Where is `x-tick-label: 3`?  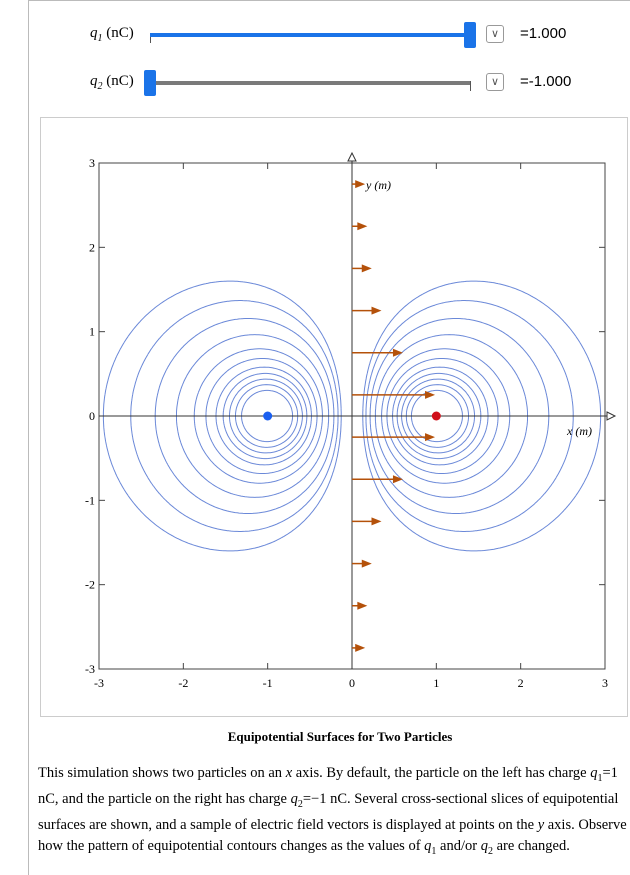
x-tick-label: 3 is located at coordinates (605, 683).